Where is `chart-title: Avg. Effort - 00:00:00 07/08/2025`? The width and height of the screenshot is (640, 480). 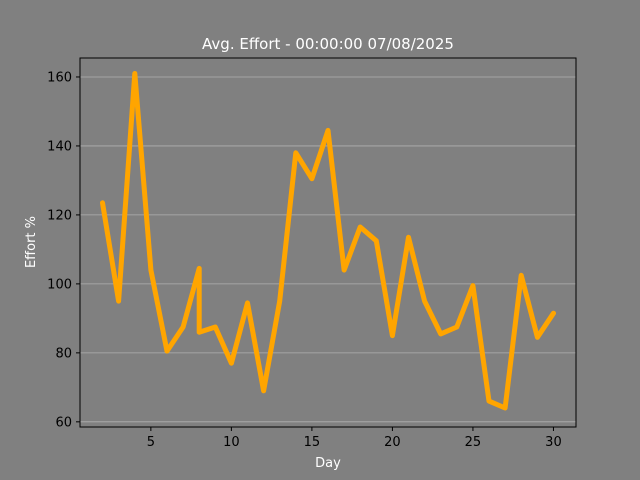
chart-title: Avg. Effort - 00:00:00 07/08/2025 is located at coordinates (328, 44).